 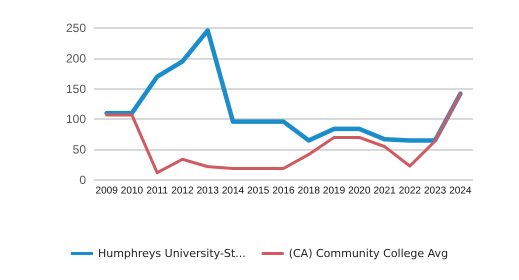 What do you see at coordinates (334, 191) in the screenshot?
I see `x-tick-label: 2019` at bounding box center [334, 191].